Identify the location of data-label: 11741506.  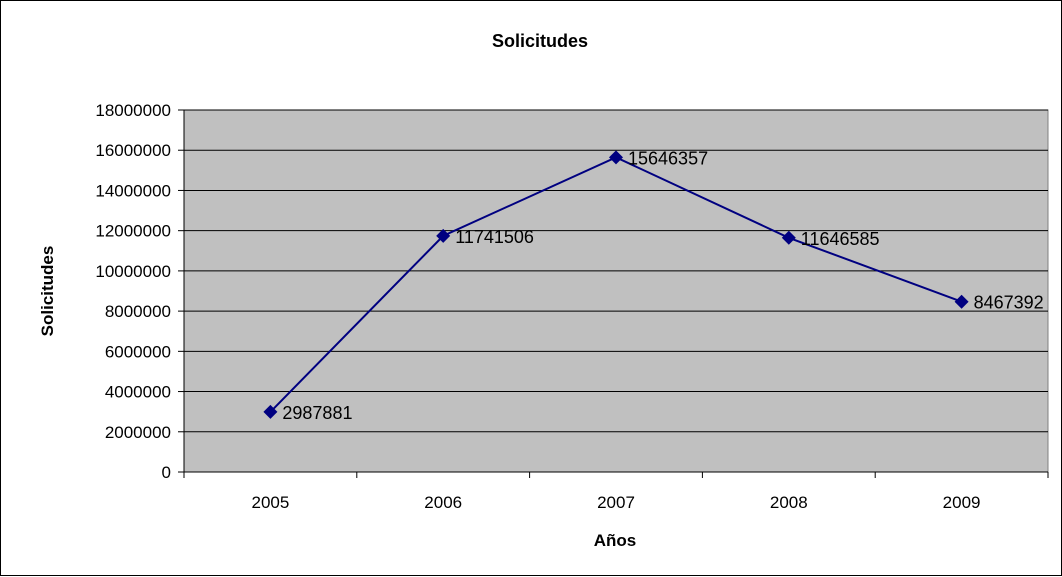
(494, 237).